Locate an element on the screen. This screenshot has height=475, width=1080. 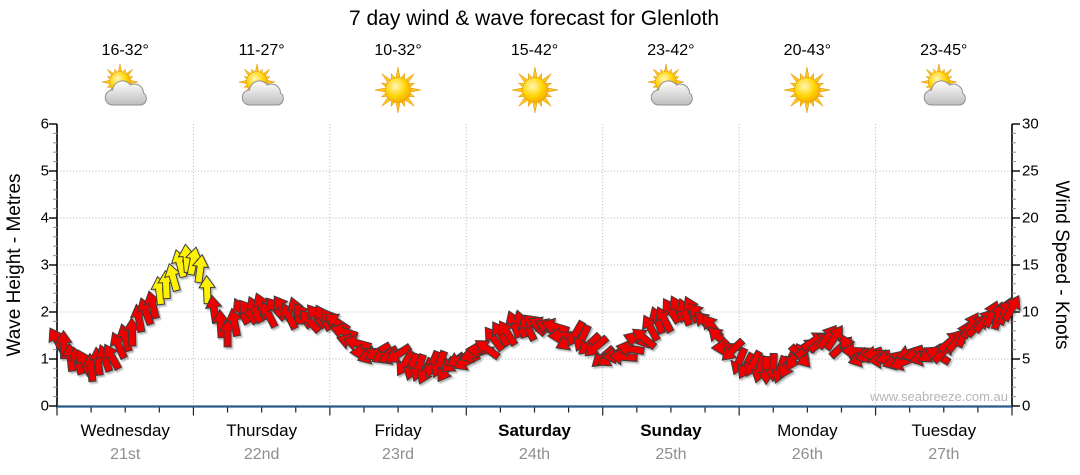
right-axis-tick: 20 is located at coordinates (1030, 218).